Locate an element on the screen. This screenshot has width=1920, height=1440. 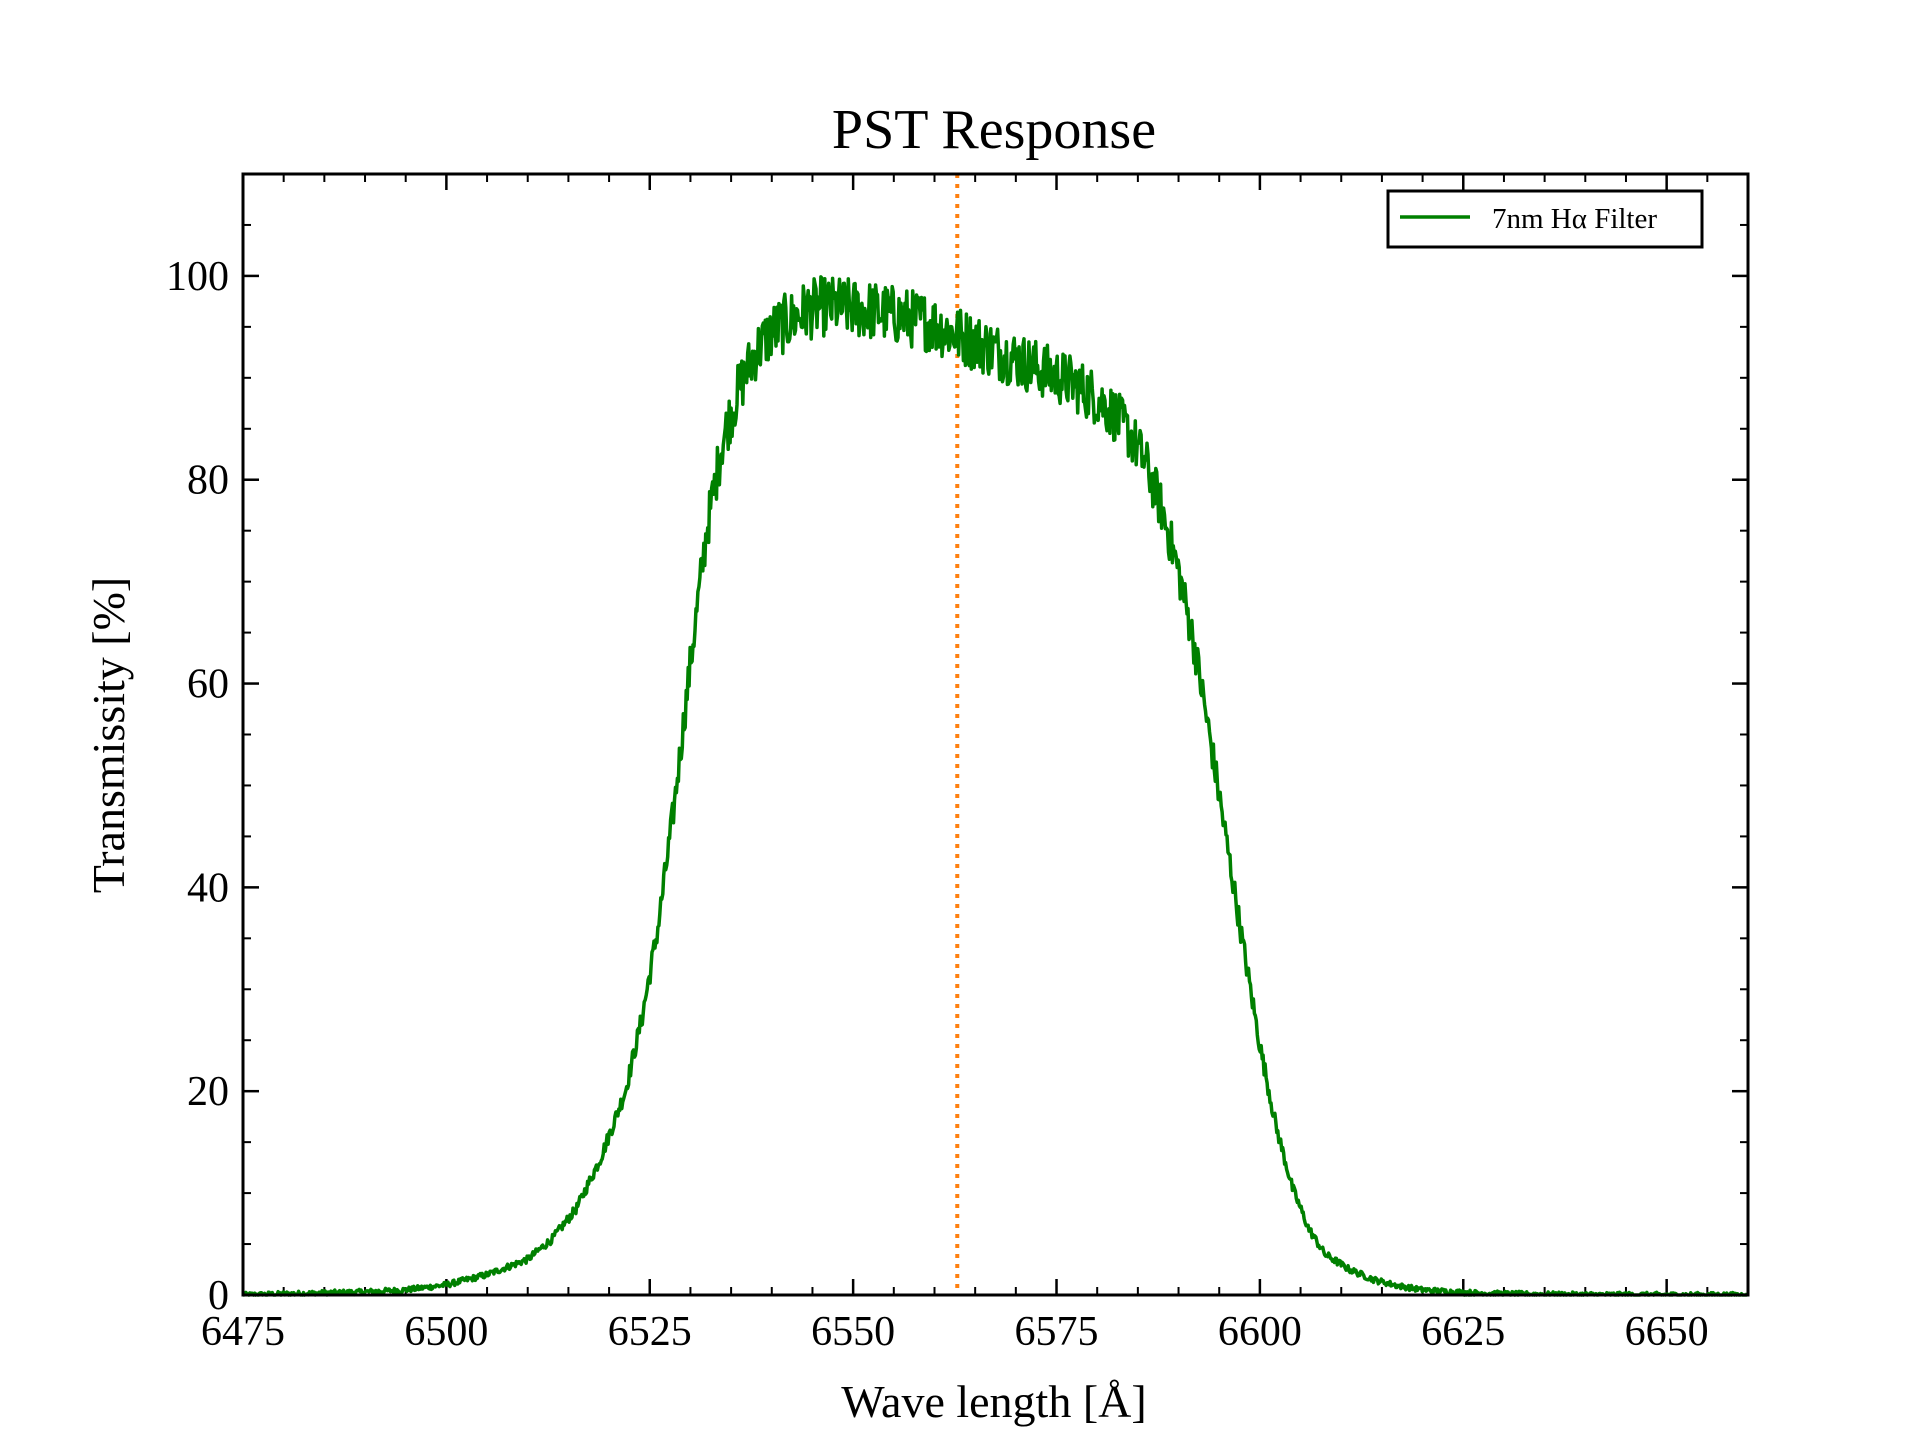
x-tick-label: 6650 is located at coordinates (1667, 1332).